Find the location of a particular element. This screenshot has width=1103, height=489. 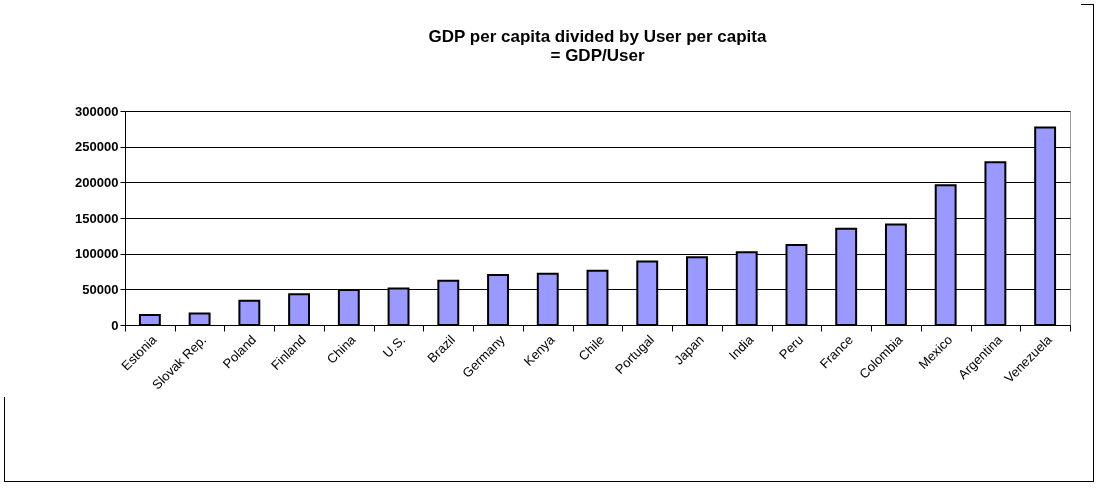

y-tick-label: 250000 is located at coordinates (97, 147).